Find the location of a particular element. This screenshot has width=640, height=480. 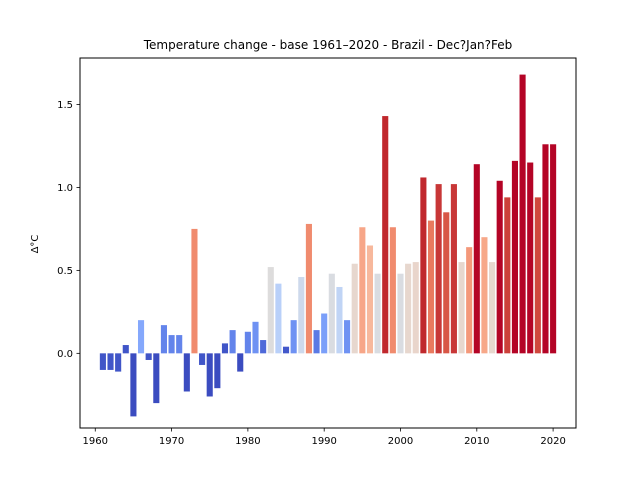

bar-1976 is located at coordinates (217, 371).